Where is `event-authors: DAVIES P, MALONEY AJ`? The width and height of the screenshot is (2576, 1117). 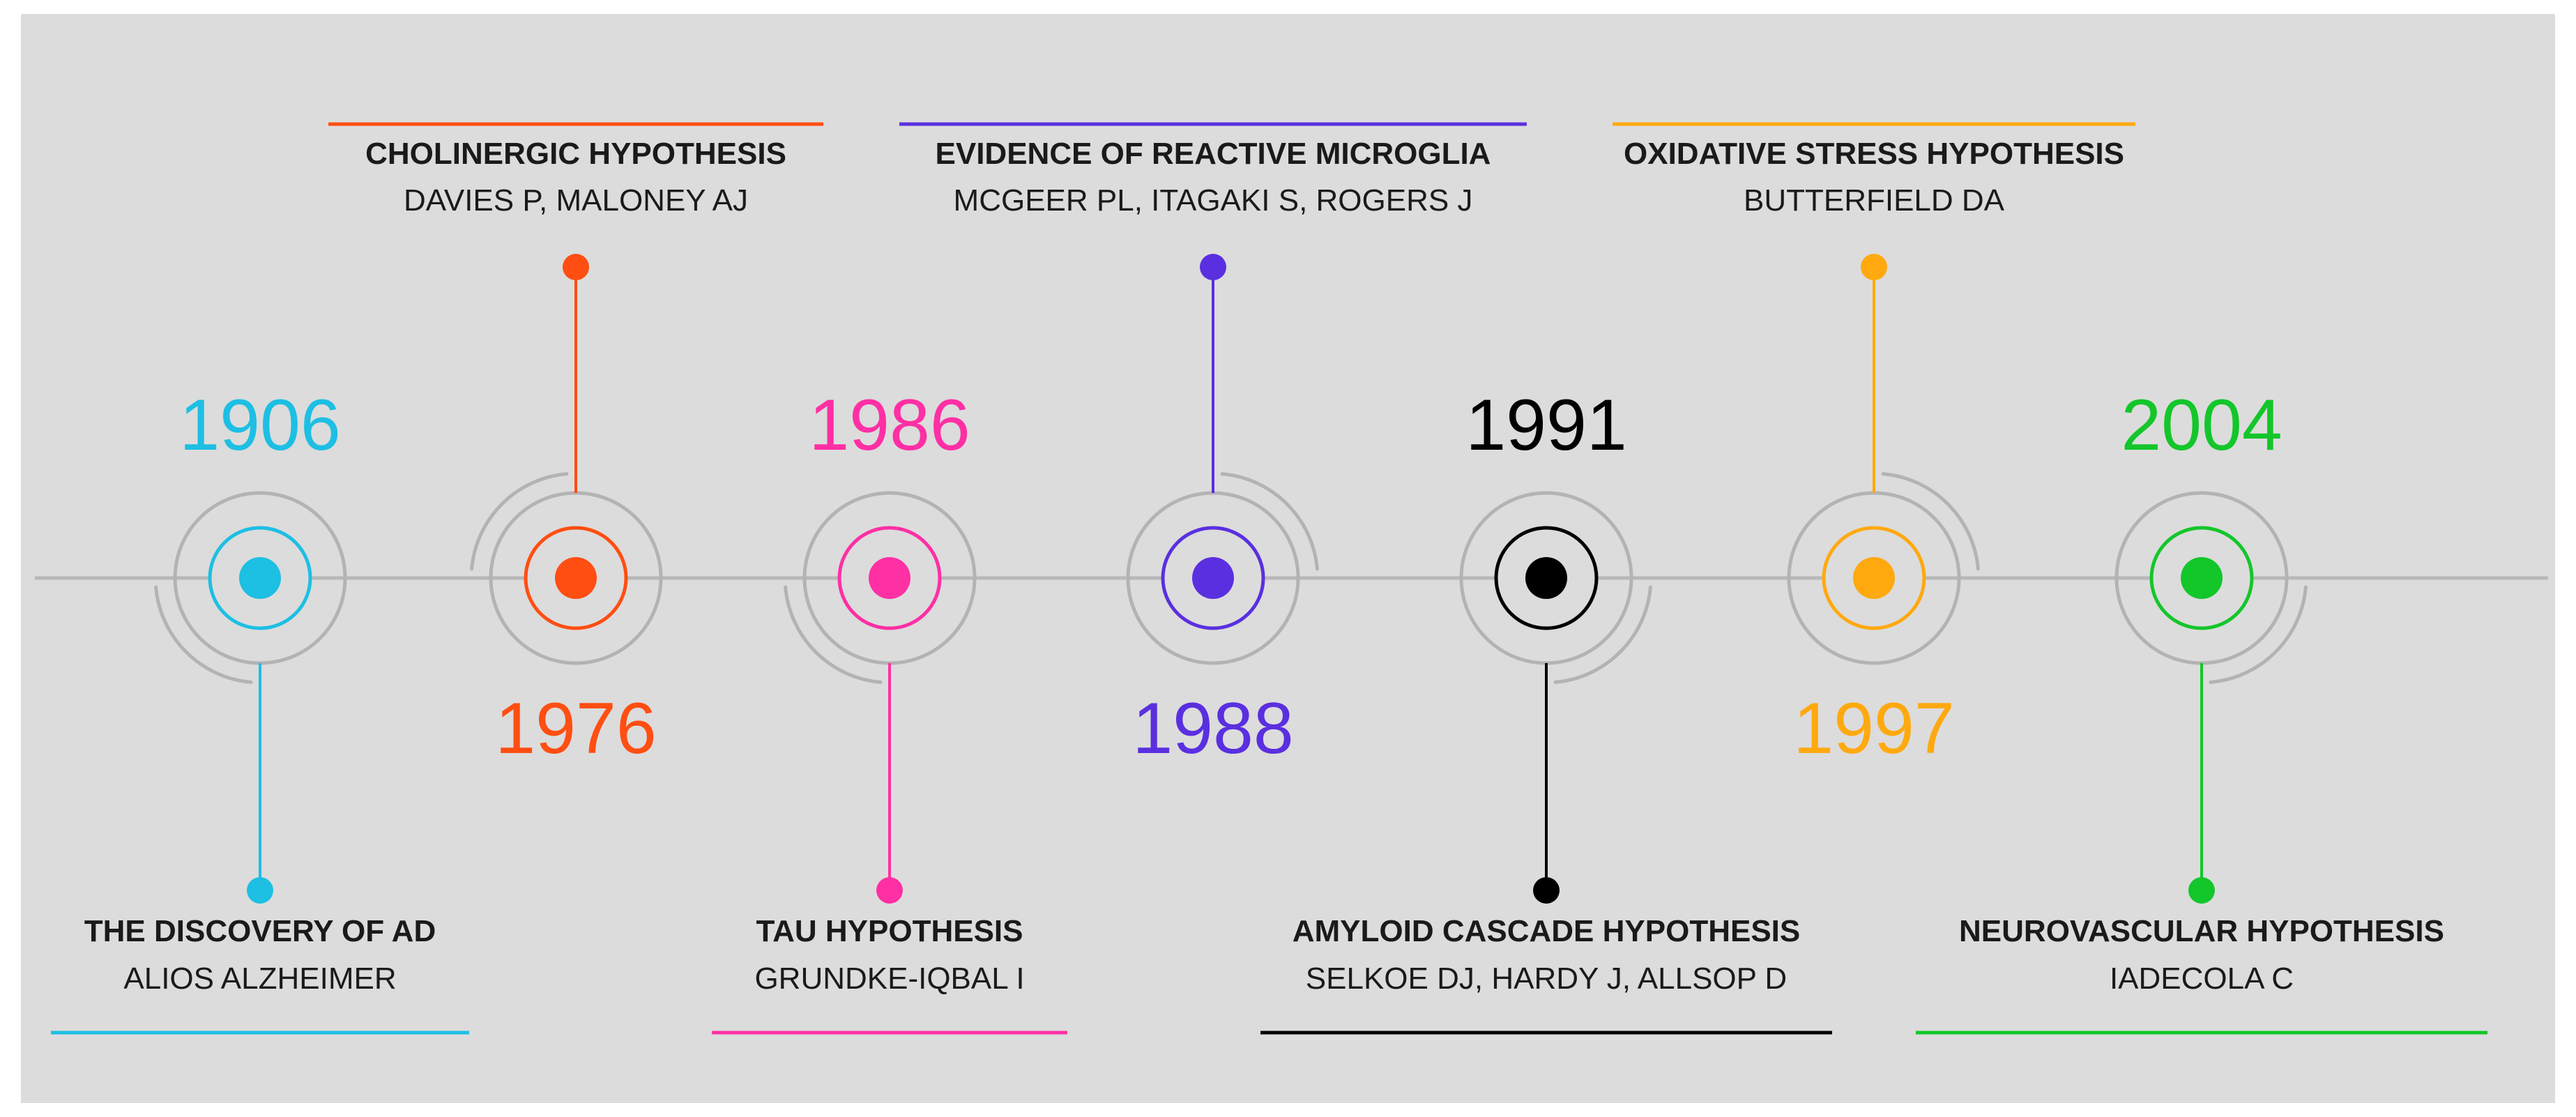
event-authors: DAVIES P, MALONEY AJ is located at coordinates (576, 200).